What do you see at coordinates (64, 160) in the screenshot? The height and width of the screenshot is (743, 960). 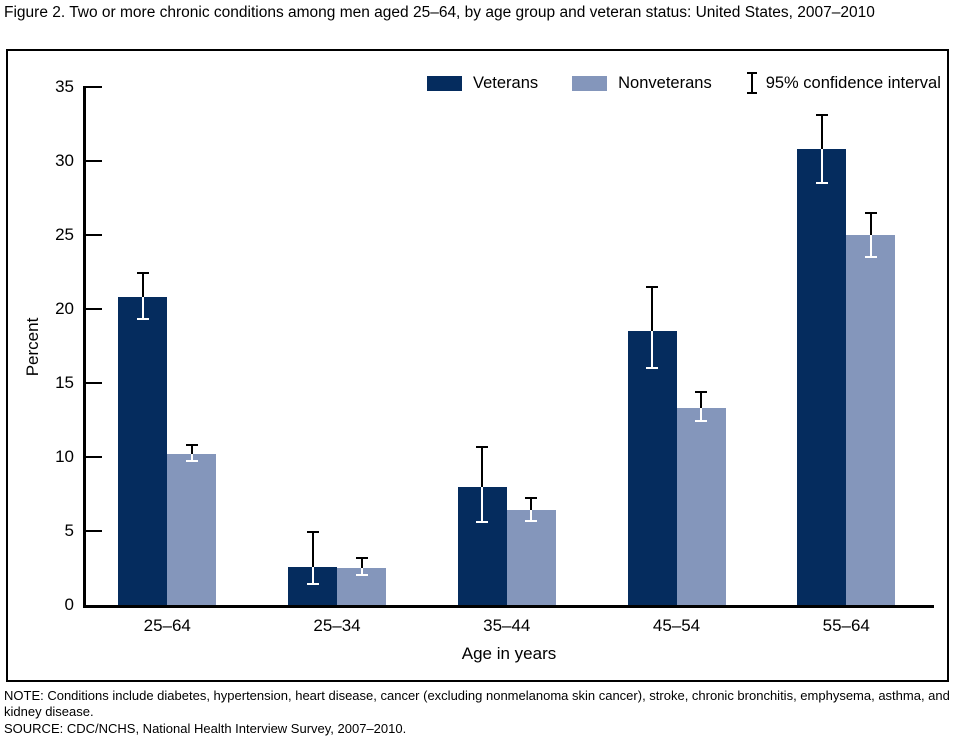 I see `y-tick-label: 30` at bounding box center [64, 160].